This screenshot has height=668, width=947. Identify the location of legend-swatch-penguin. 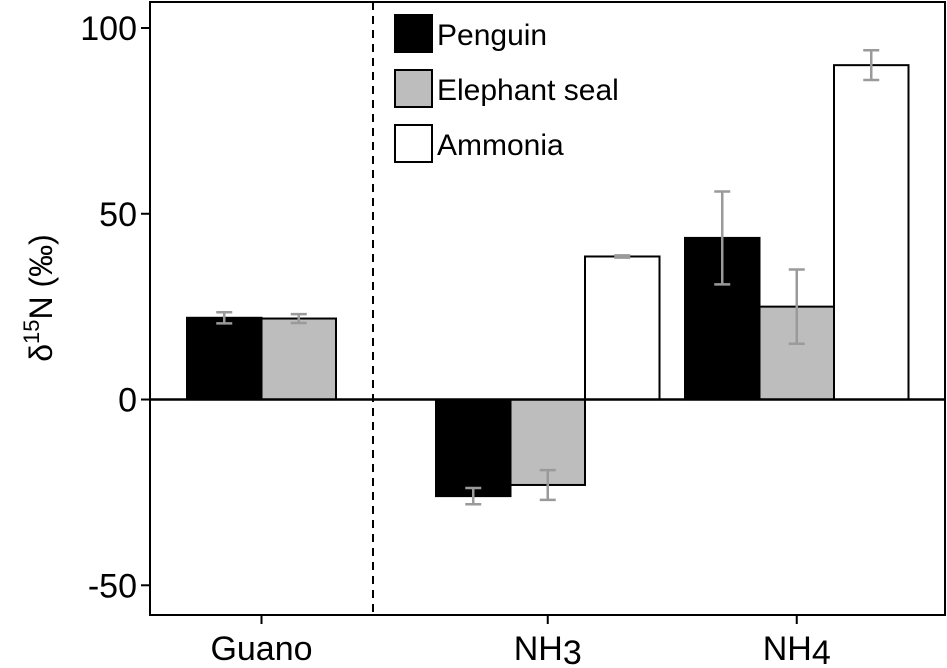
(413, 33).